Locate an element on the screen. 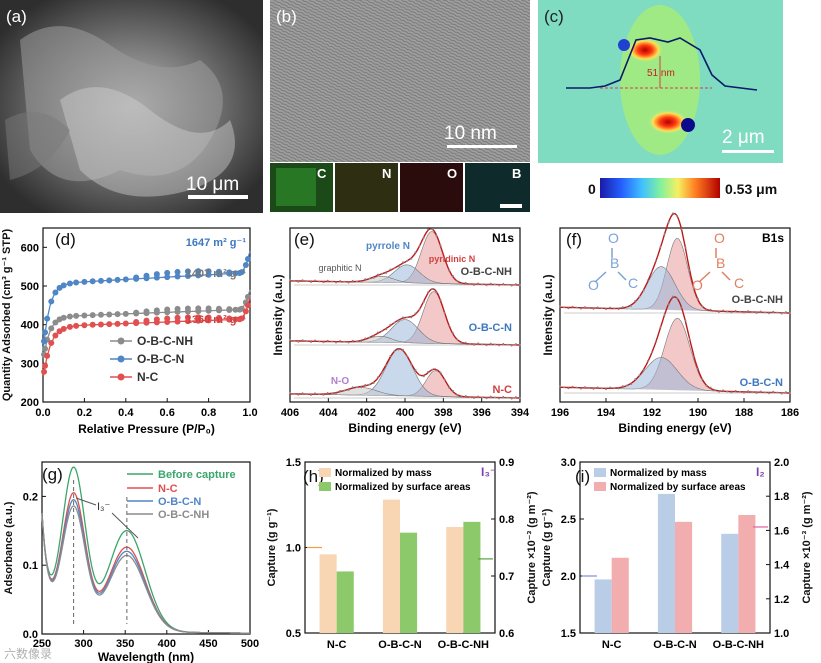  y-tick-label: 2.0 is located at coordinates (568, 577).